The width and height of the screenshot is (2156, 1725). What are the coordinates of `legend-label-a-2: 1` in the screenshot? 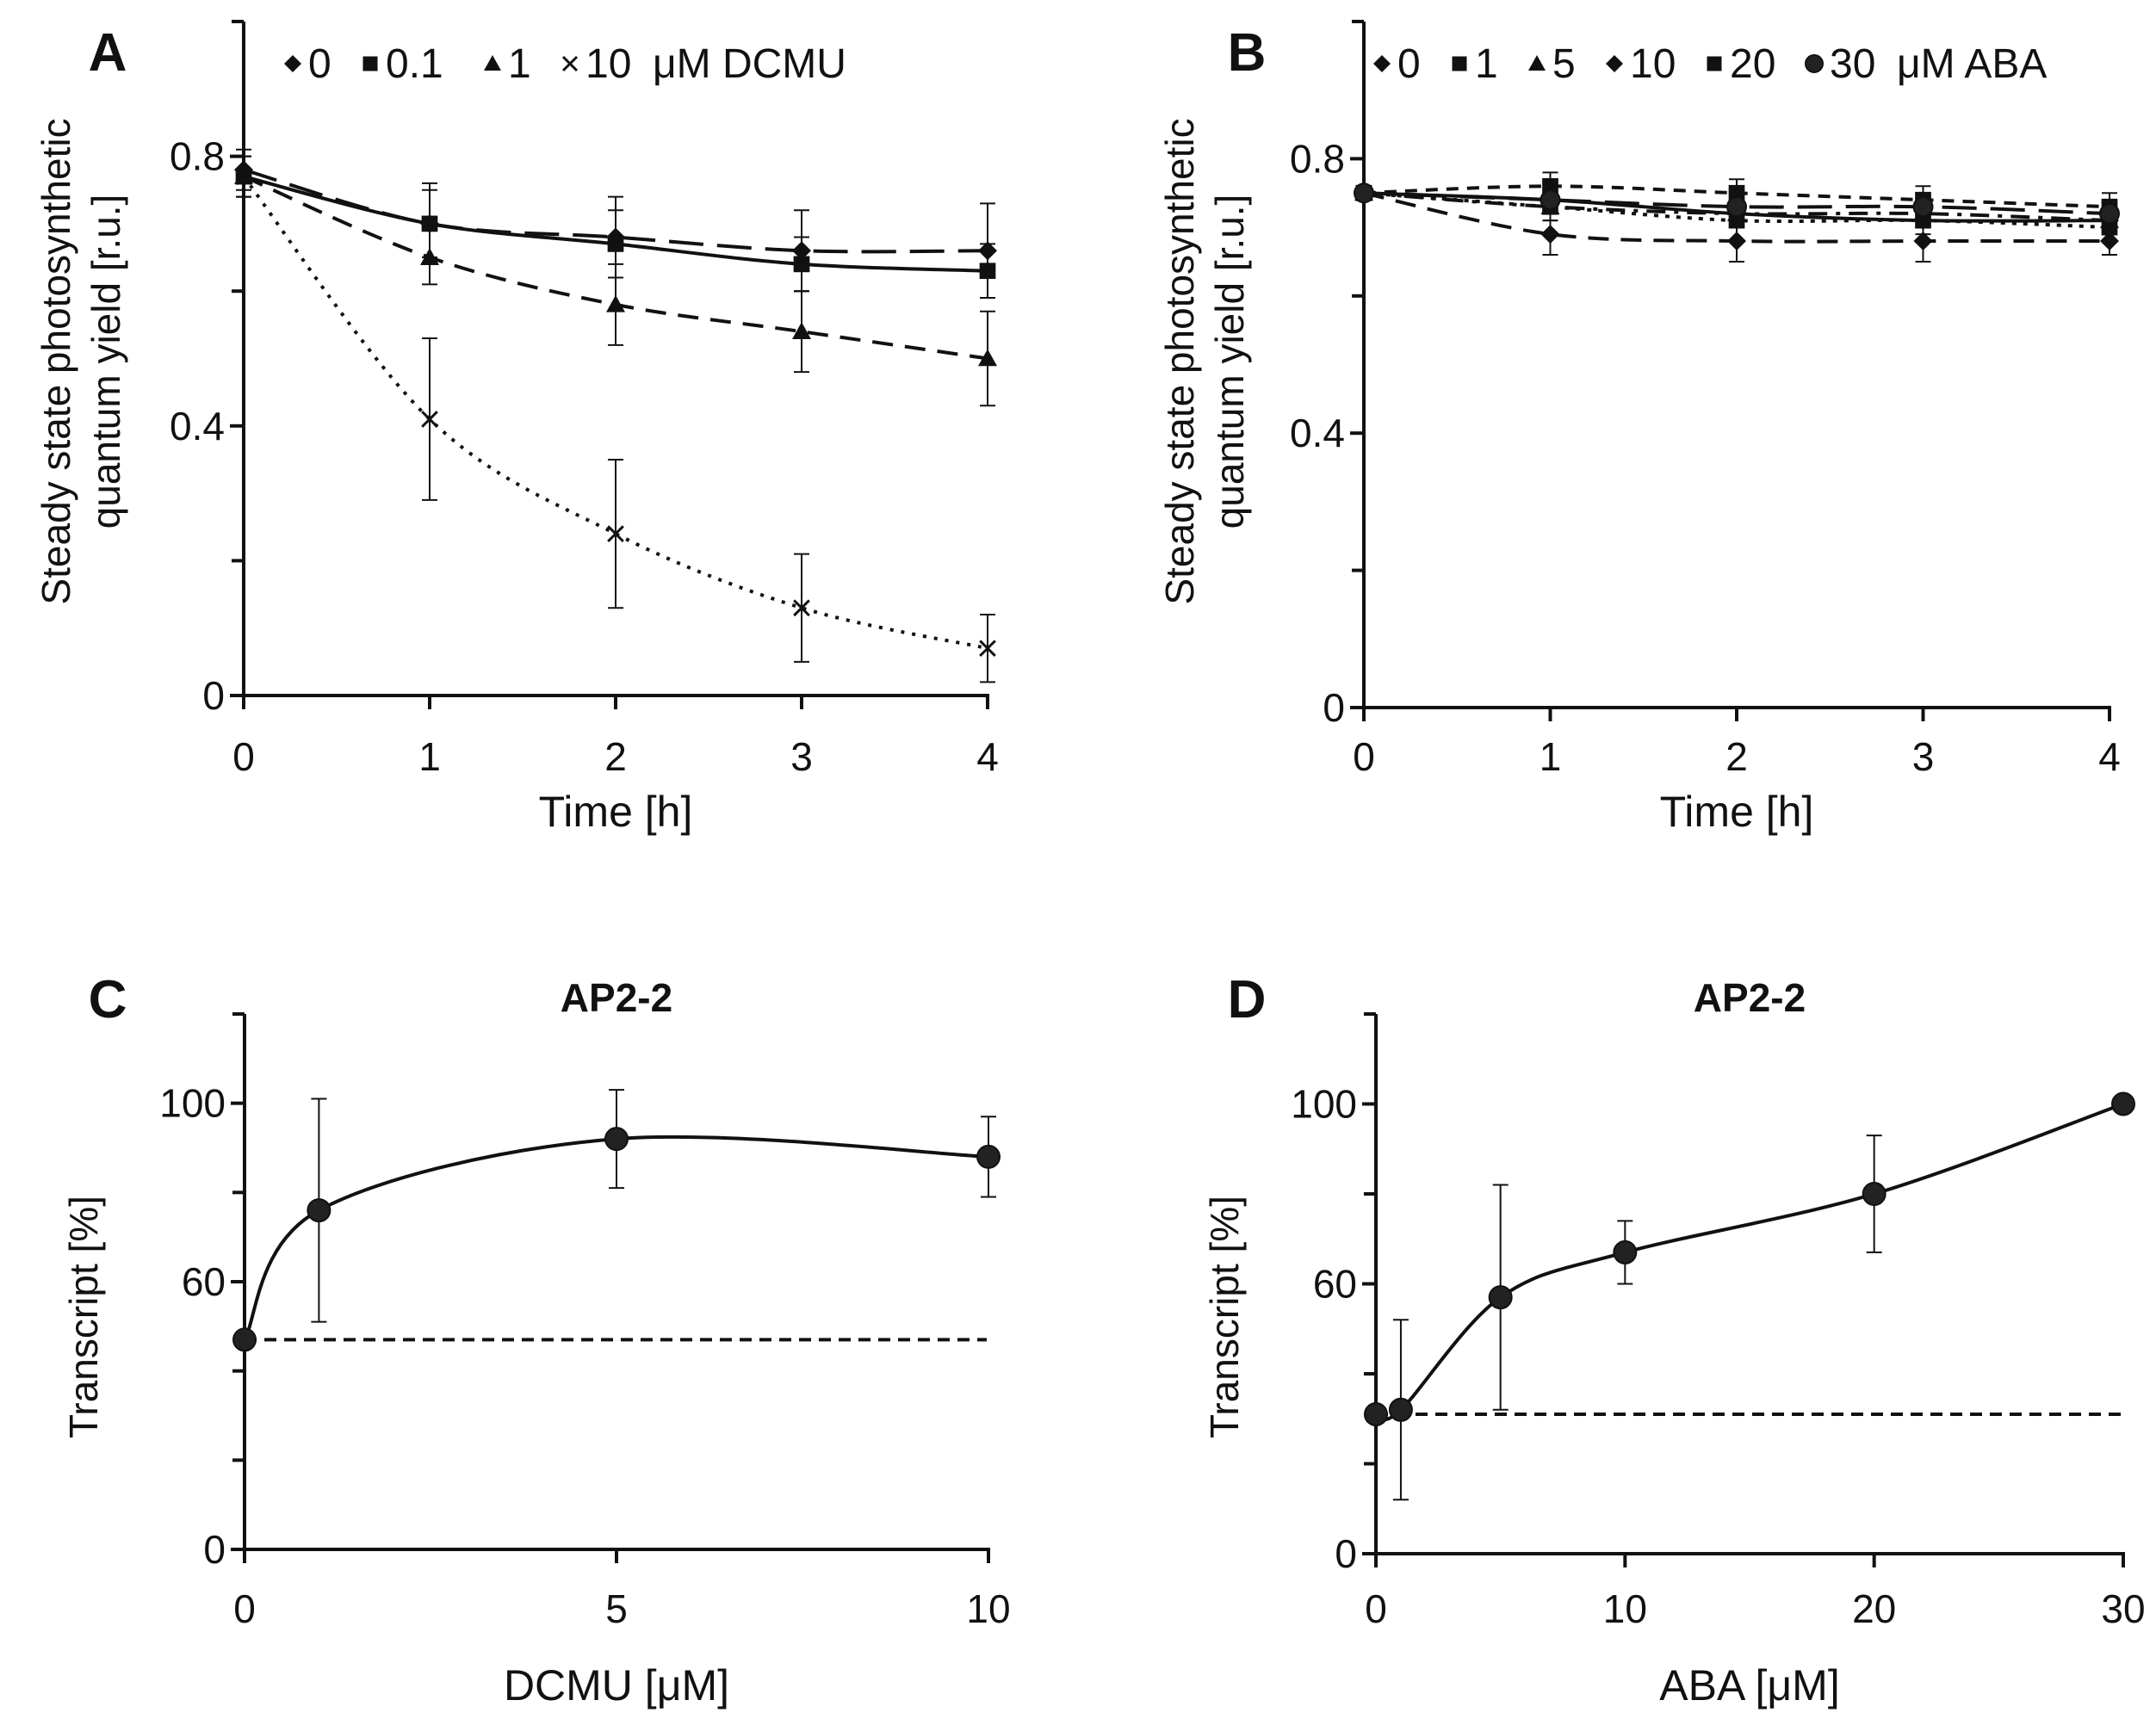 It's located at (520, 64).